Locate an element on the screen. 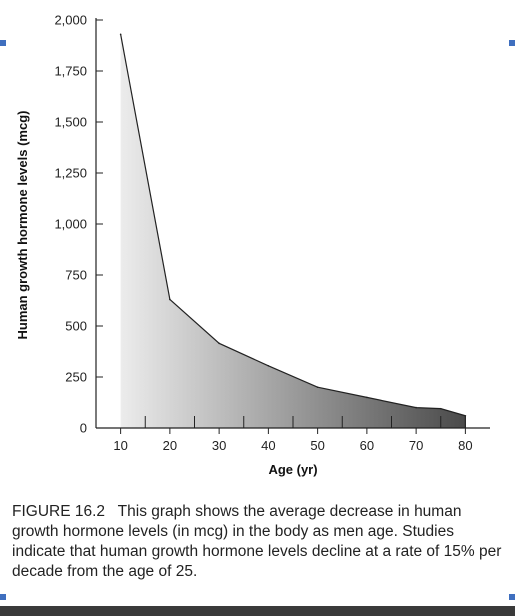 This screenshot has width=515, height=616. x-tick-label: 20 is located at coordinates (170, 445).